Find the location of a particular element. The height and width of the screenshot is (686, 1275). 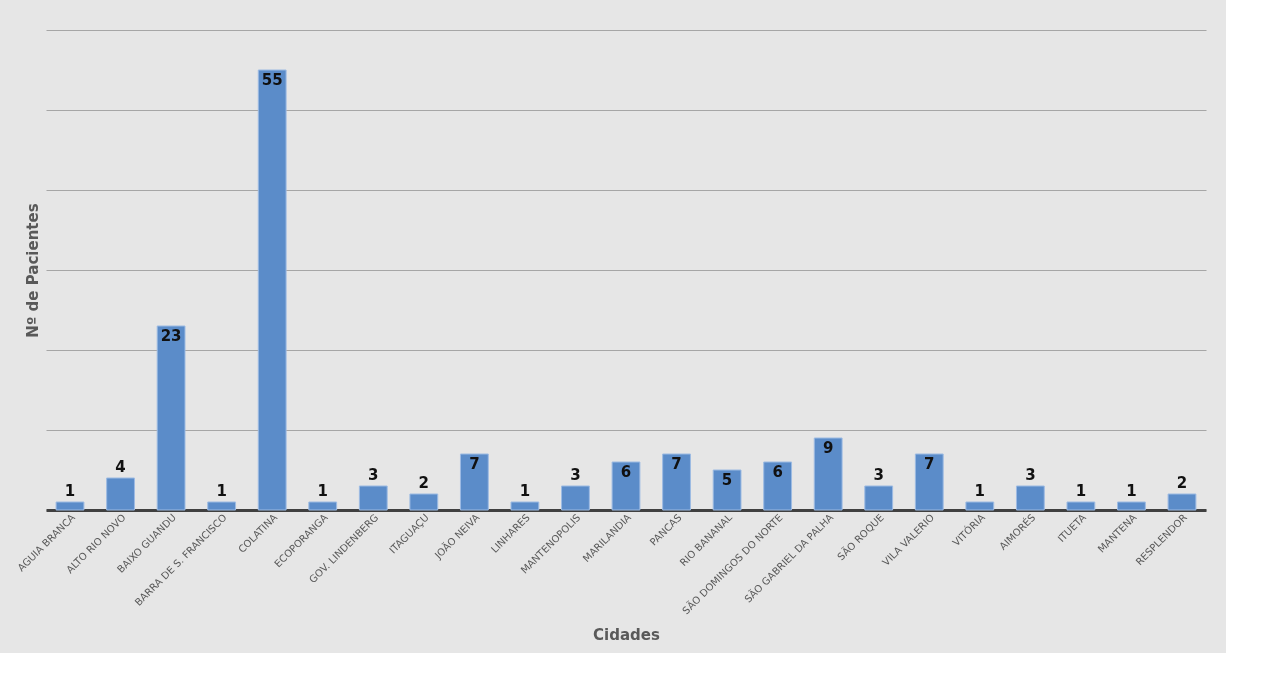

x-axis-title: Cidades is located at coordinates (626, 635).